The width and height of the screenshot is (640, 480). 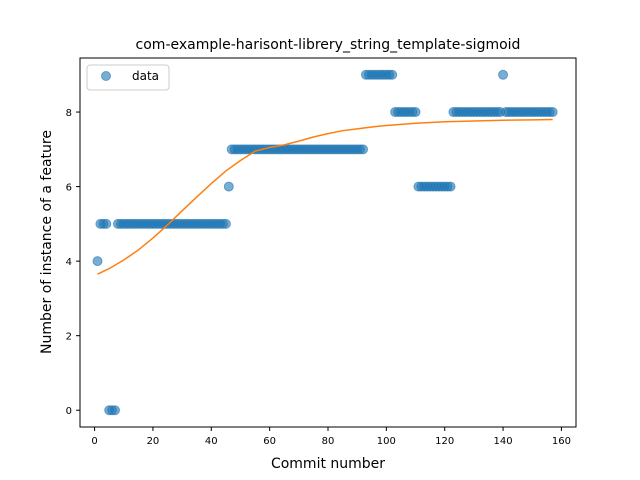 I want to click on x-tick-label: 100, so click(x=386, y=441).